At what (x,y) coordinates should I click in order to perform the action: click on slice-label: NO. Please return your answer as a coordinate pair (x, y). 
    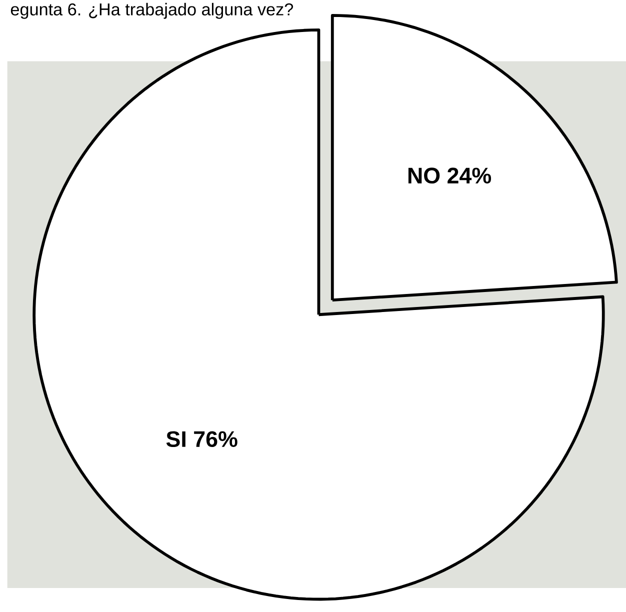
    Looking at the image, I should click on (424, 176).